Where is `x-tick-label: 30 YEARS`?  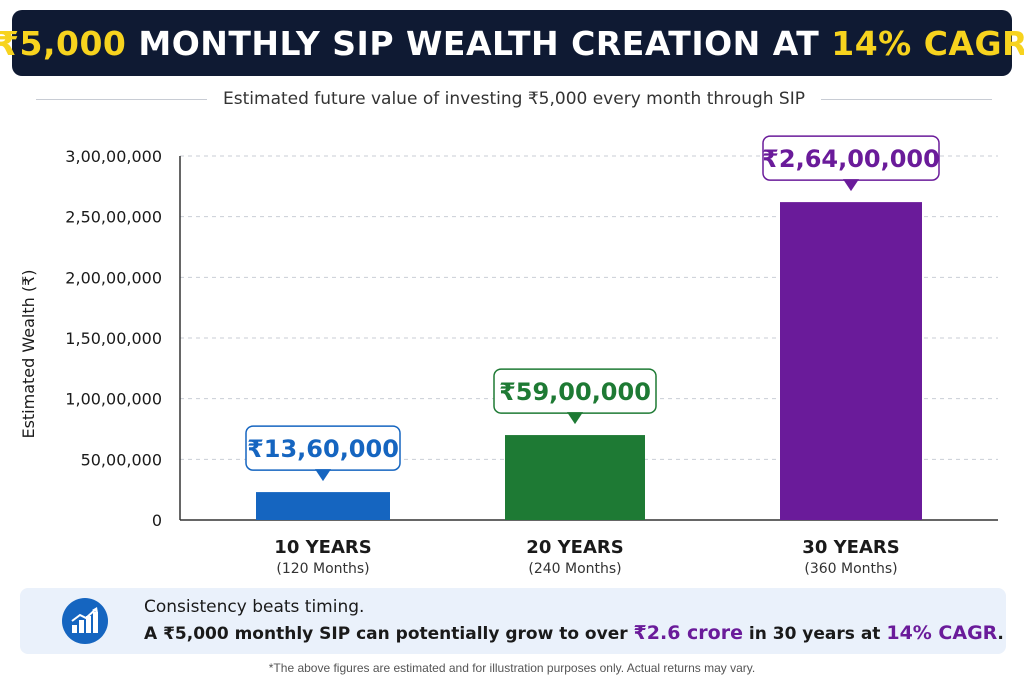
x-tick-label: 30 YEARS is located at coordinates (850, 547).